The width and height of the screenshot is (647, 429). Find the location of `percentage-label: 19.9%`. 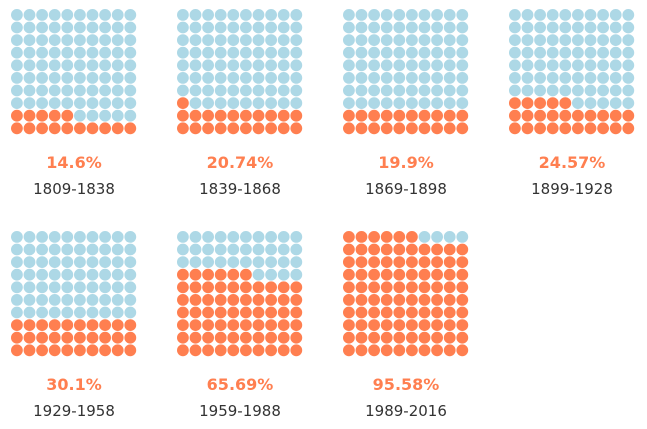

percentage-label: 19.9% is located at coordinates (406, 162).